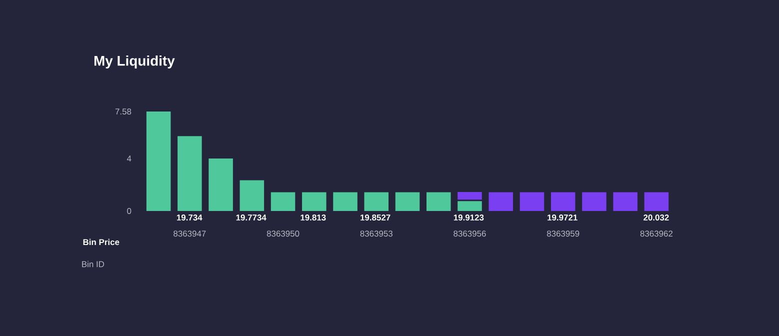 The width and height of the screenshot is (779, 336). Describe the element at coordinates (190, 233) in the screenshot. I see `x-tick-label: 8363947` at that location.